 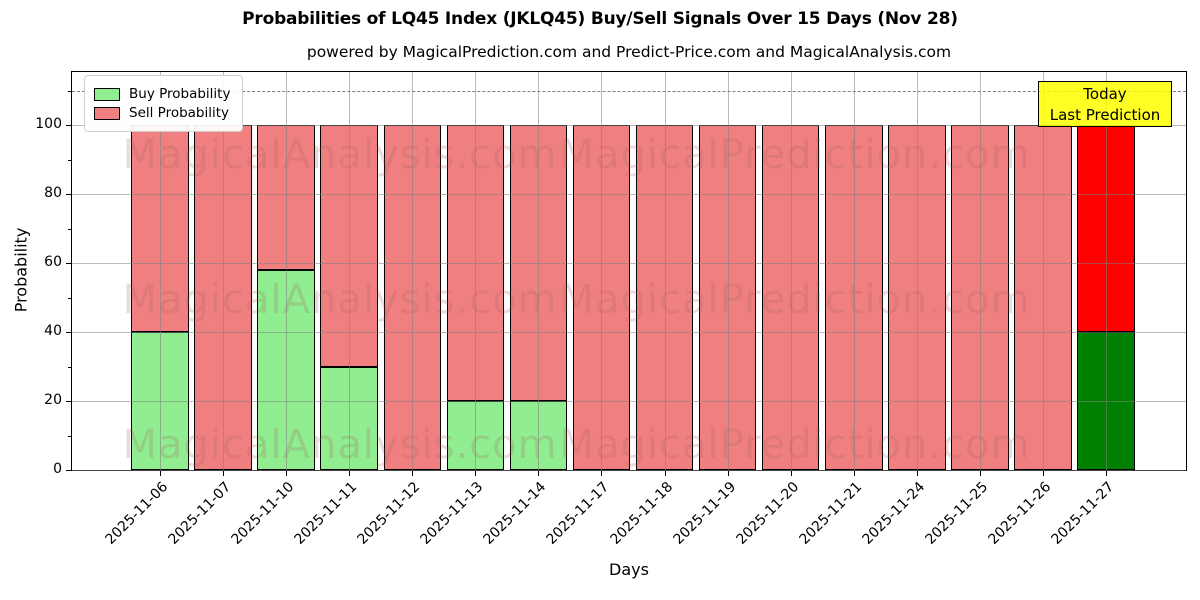 What do you see at coordinates (179, 113) in the screenshot?
I see `legend-label-sell: Sell Probability` at bounding box center [179, 113].